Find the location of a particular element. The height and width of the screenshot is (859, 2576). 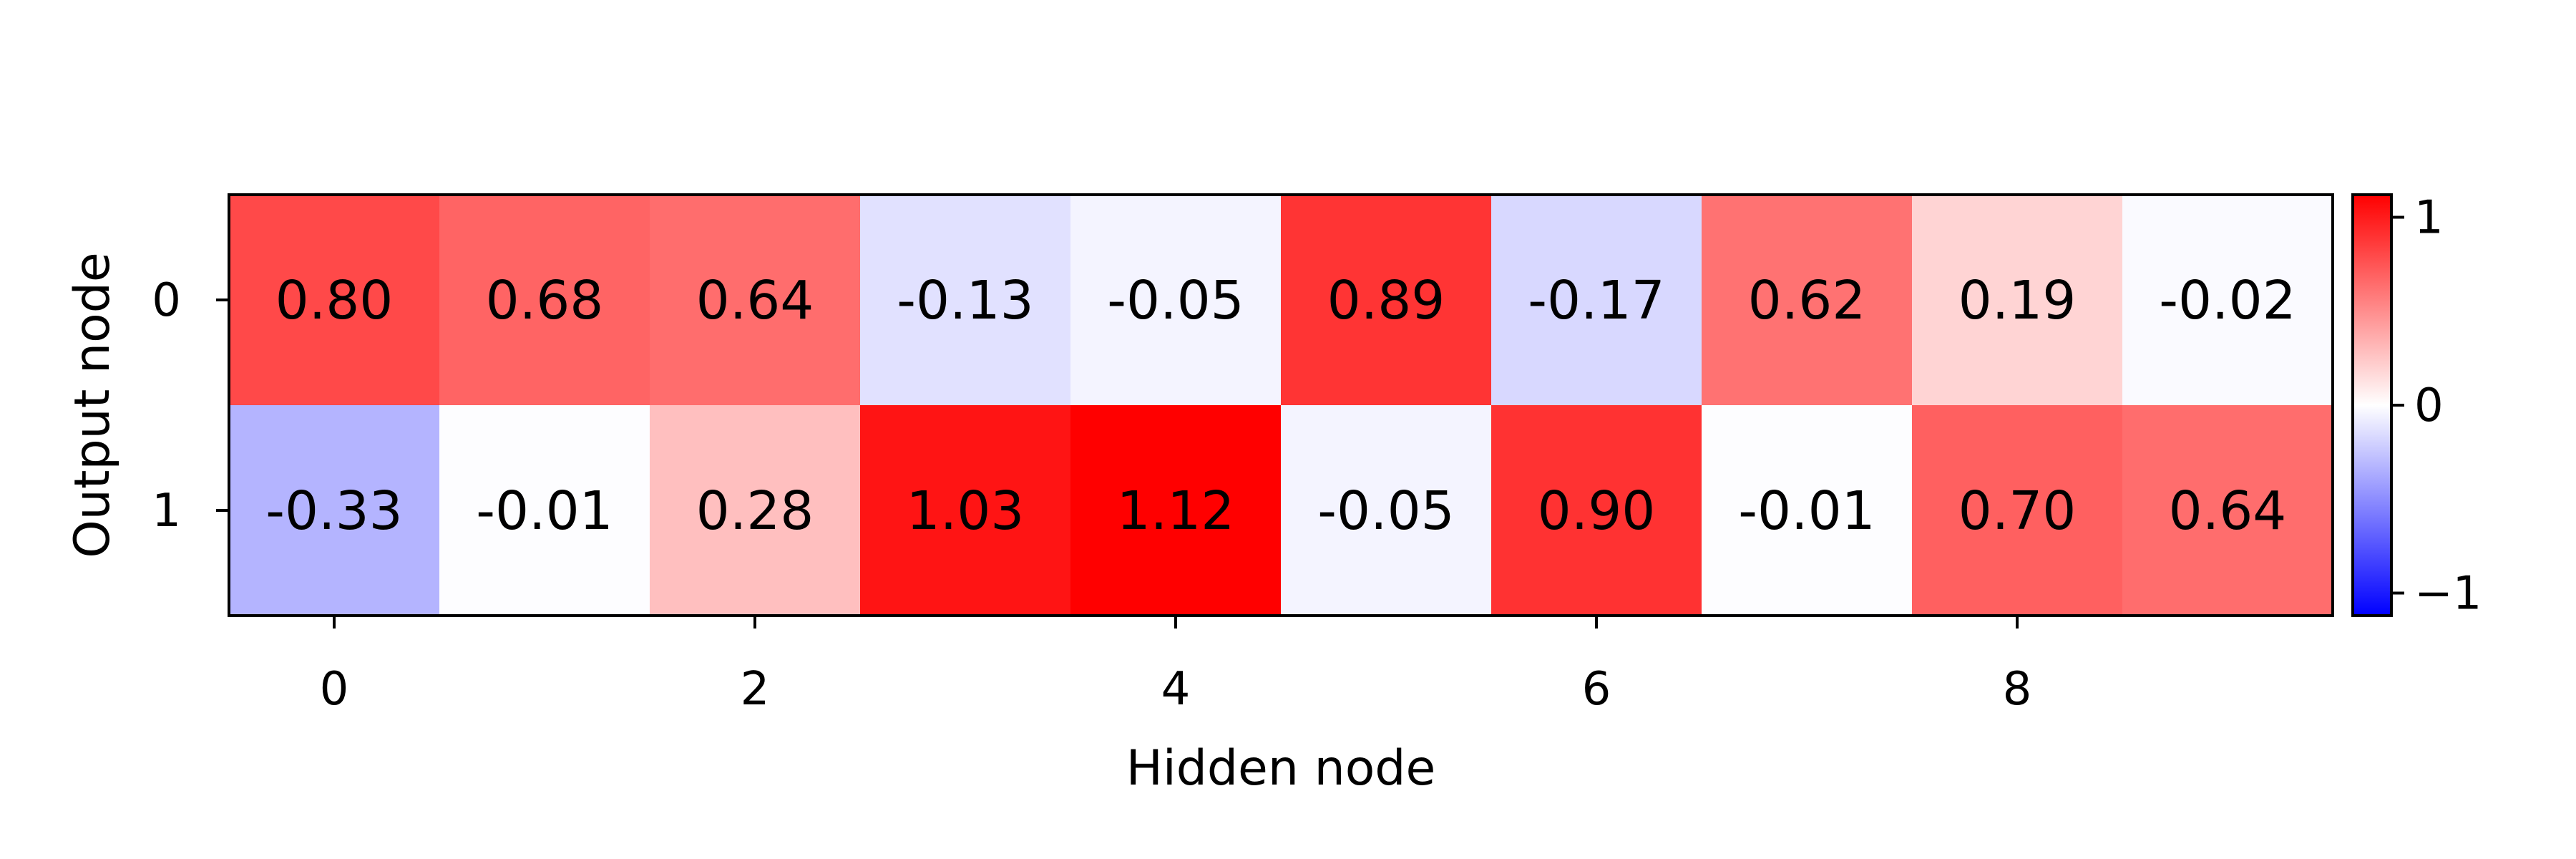

x-axis-label: Hidden node is located at coordinates (1281, 768).